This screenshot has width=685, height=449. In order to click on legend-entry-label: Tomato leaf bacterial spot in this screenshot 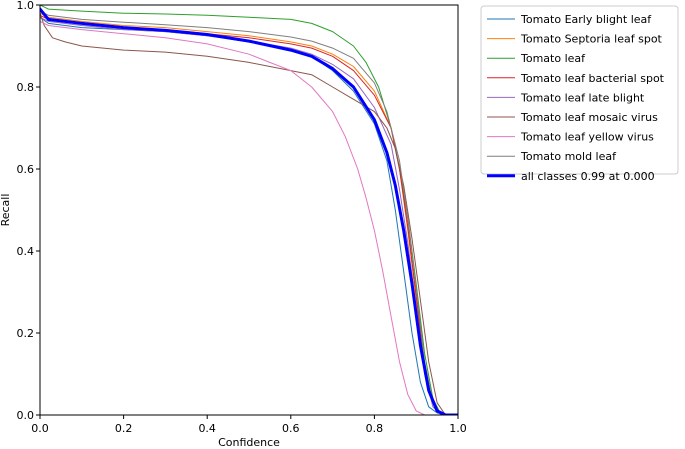, I will do `click(592, 78)`.